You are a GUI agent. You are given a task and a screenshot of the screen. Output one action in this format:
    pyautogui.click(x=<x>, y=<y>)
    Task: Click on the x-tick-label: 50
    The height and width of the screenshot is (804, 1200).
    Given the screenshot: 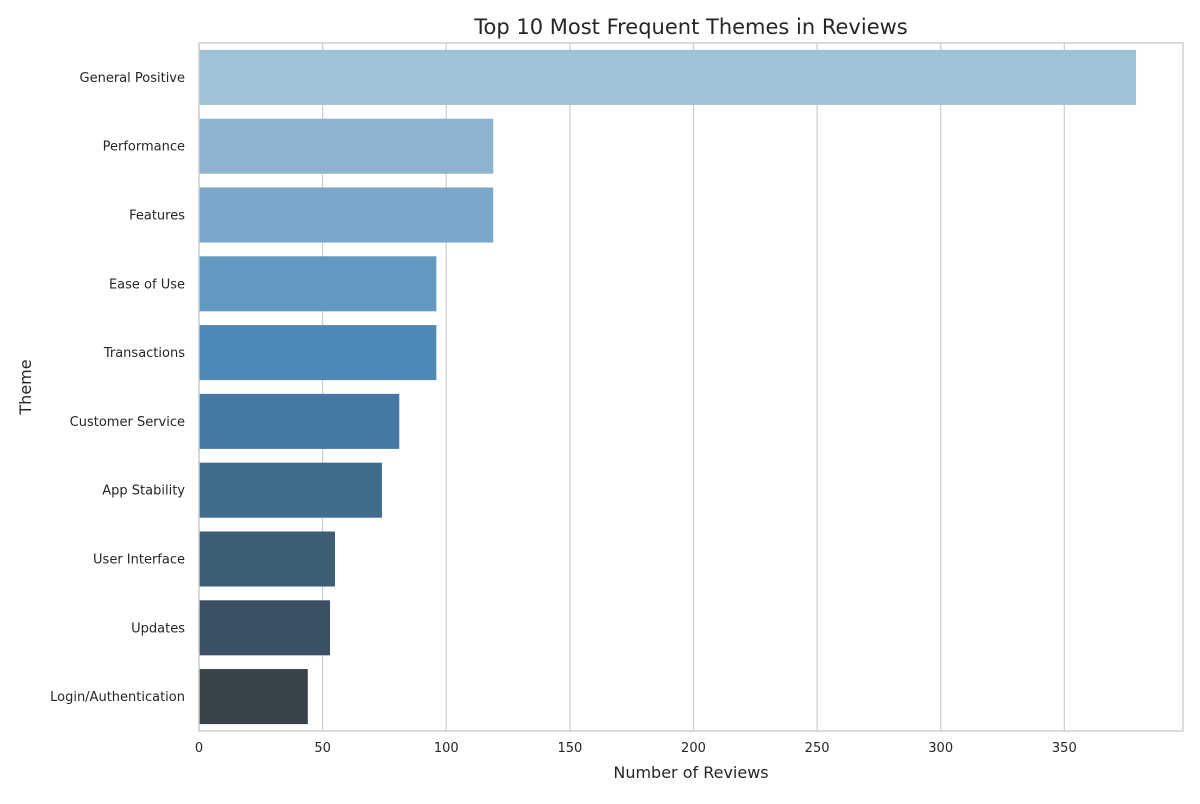 What is the action you would take?
    pyautogui.click(x=322, y=748)
    